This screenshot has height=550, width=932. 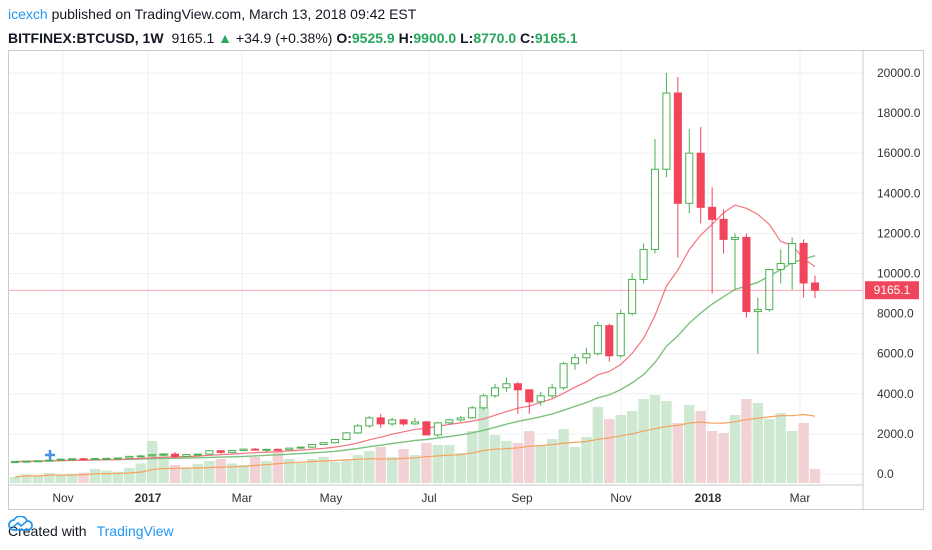 What do you see at coordinates (28, 14) in the screenshot?
I see `author-link: icexch` at bounding box center [28, 14].